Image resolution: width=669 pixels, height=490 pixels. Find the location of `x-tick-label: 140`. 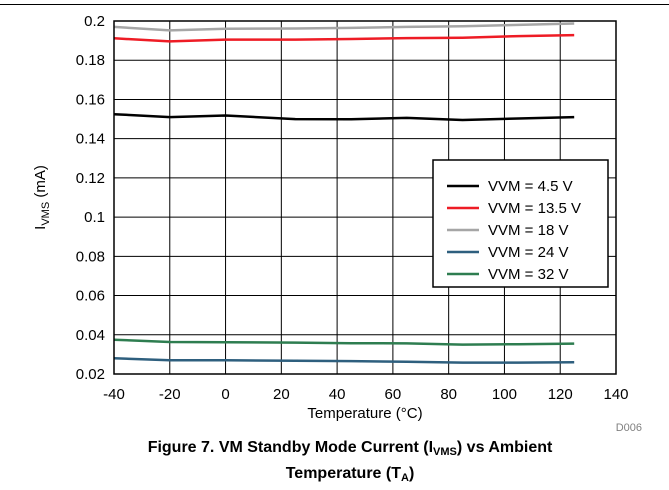

x-tick-label: 140 is located at coordinates (615, 394).